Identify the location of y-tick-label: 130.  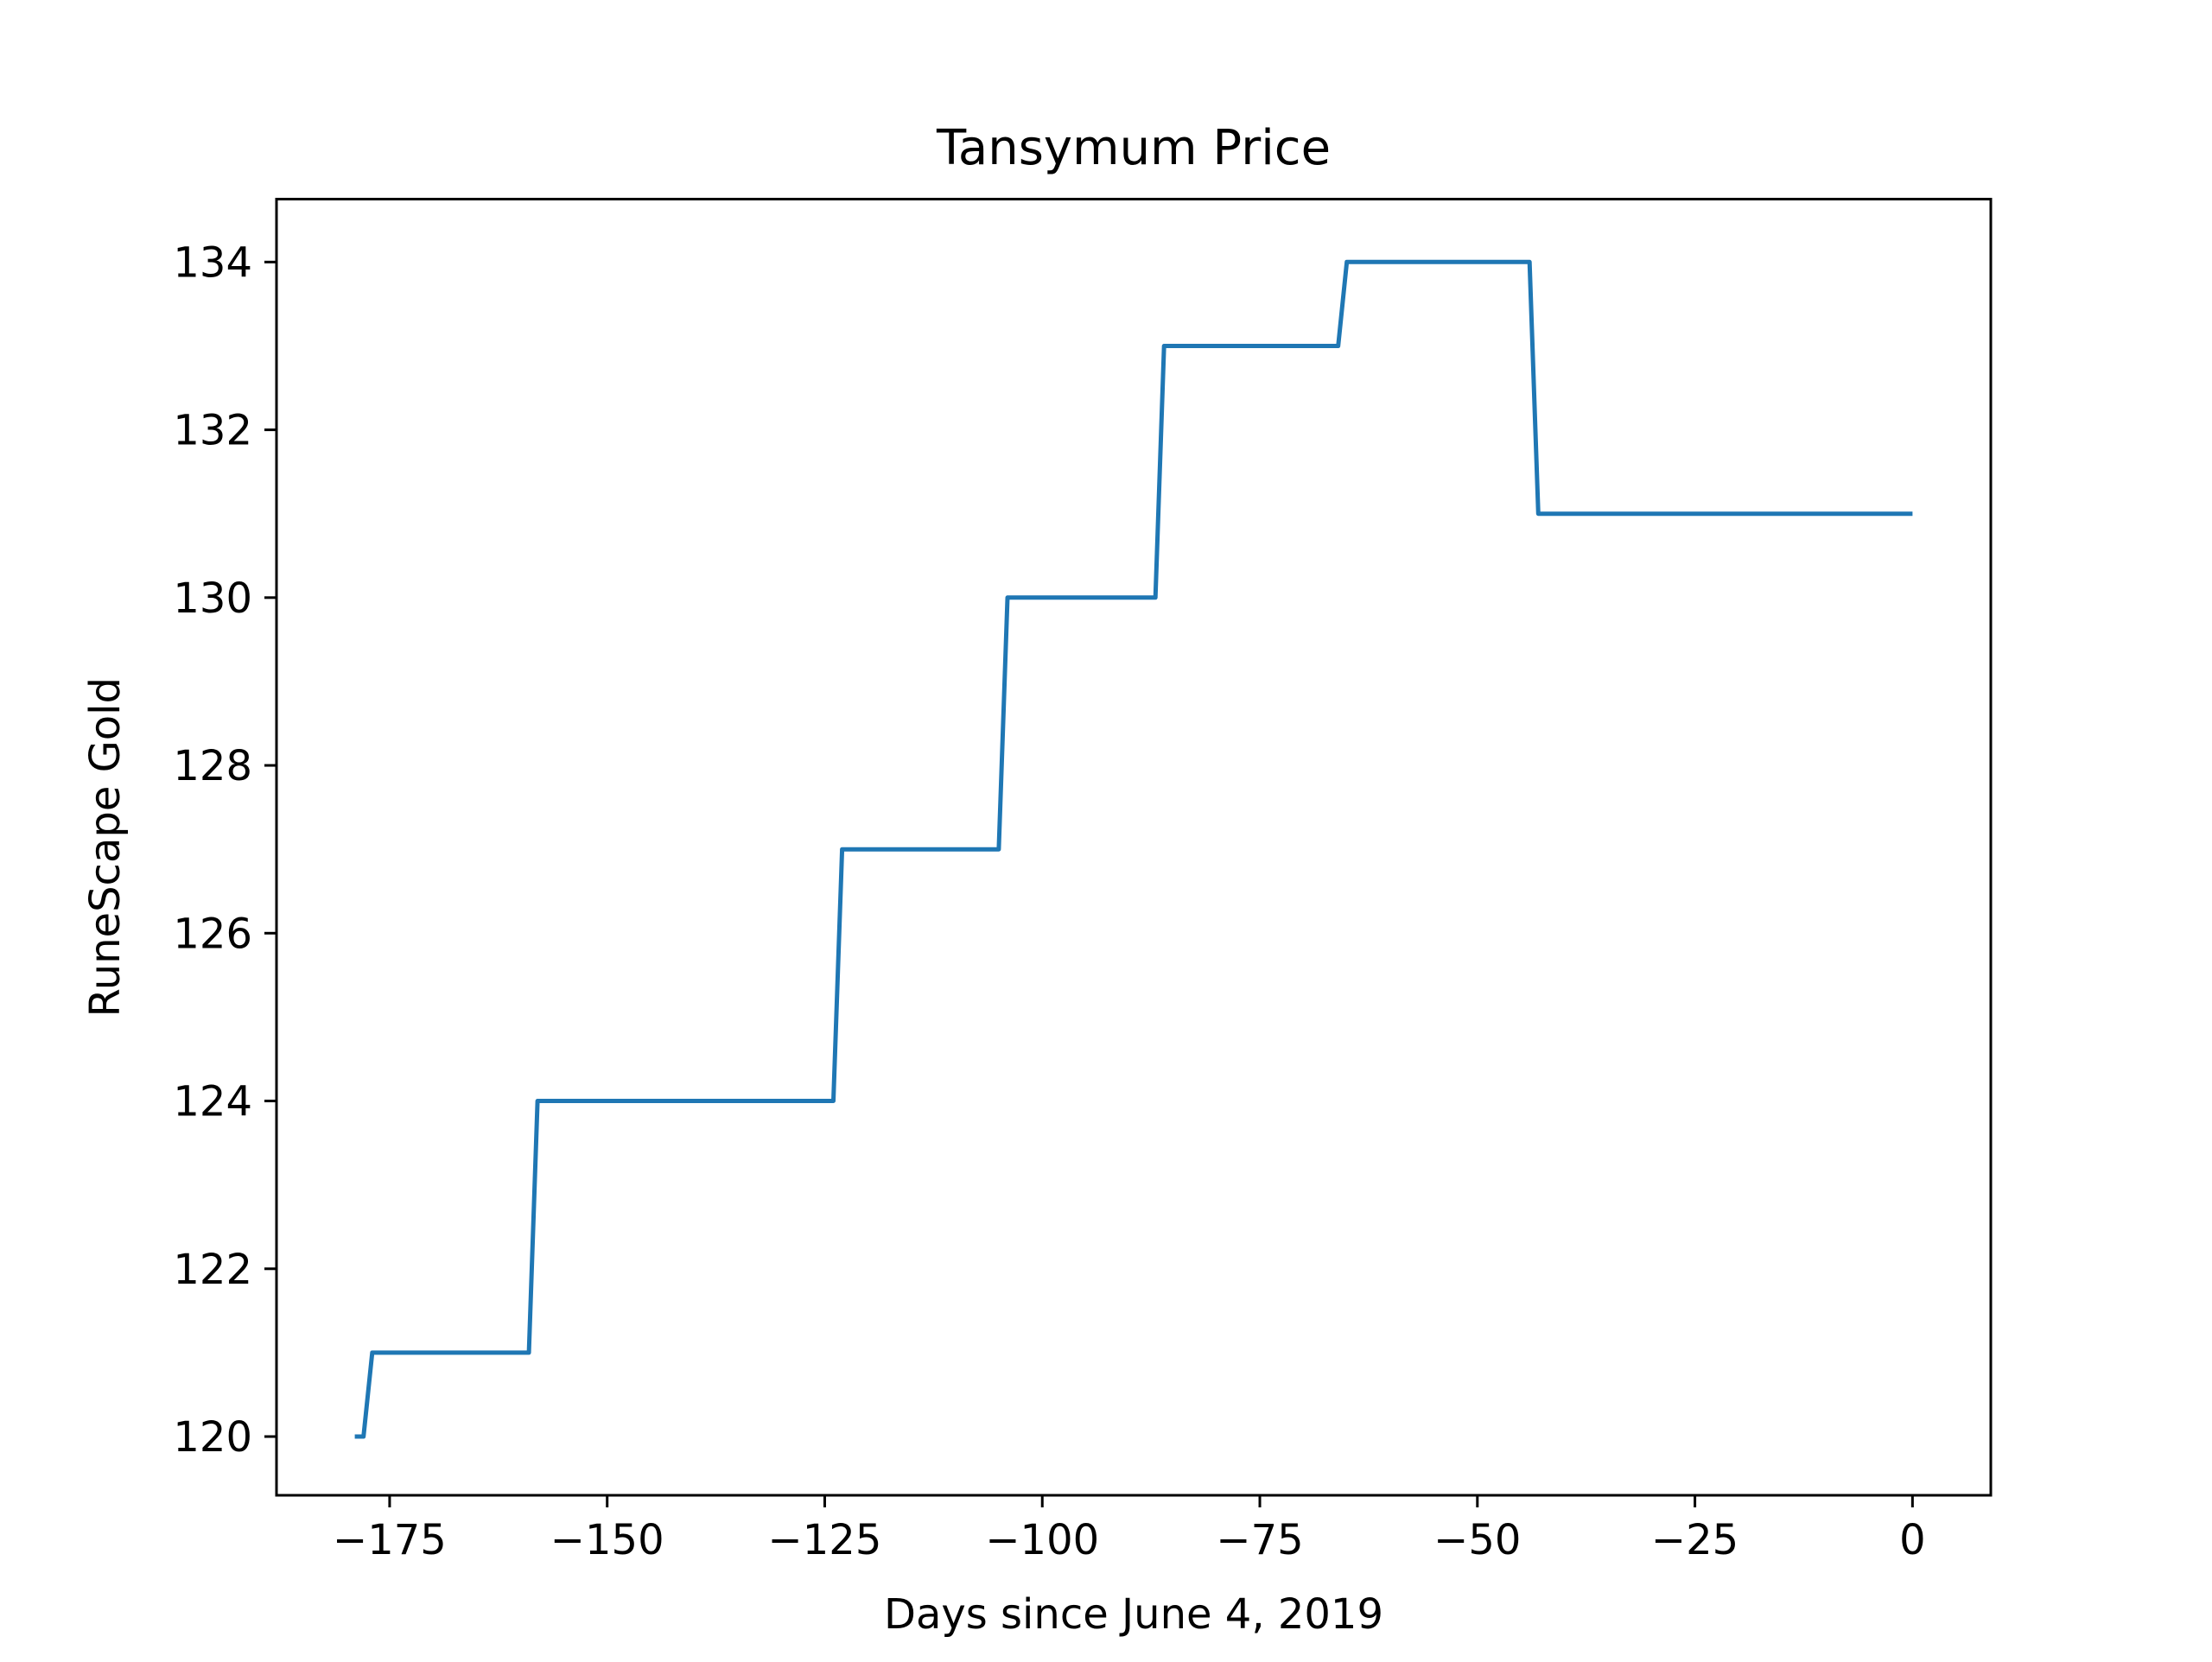
(212, 598).